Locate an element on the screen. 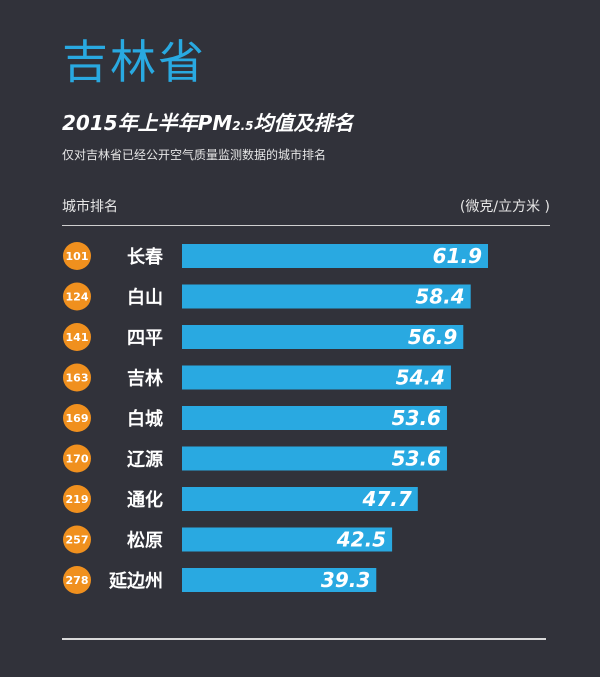 The height and width of the screenshot is (677, 600). subtitle-main: 2015年上半年PM is located at coordinates (147, 123).